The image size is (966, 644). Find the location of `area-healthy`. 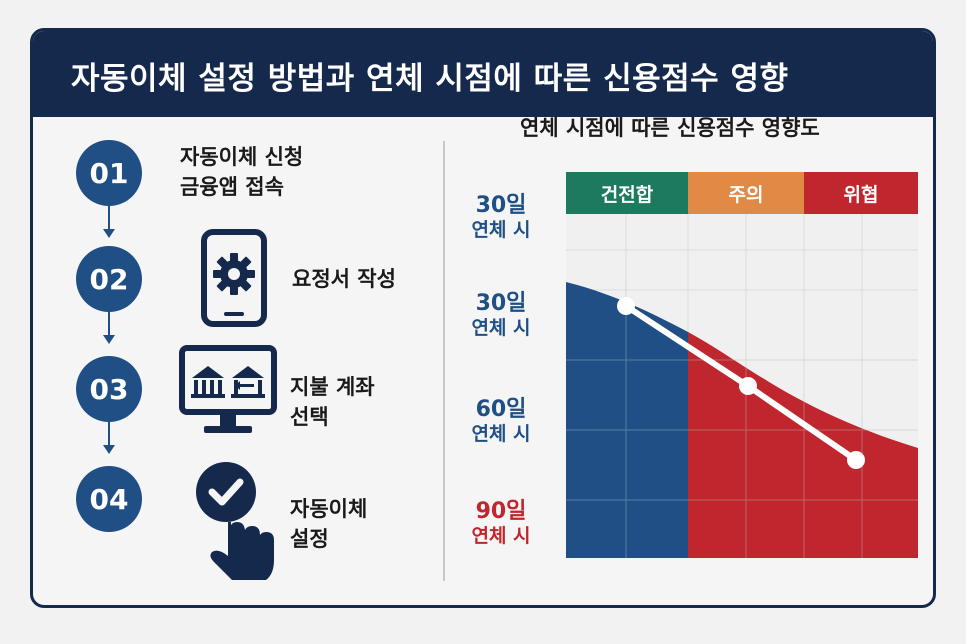

area-healthy is located at coordinates (627, 420).